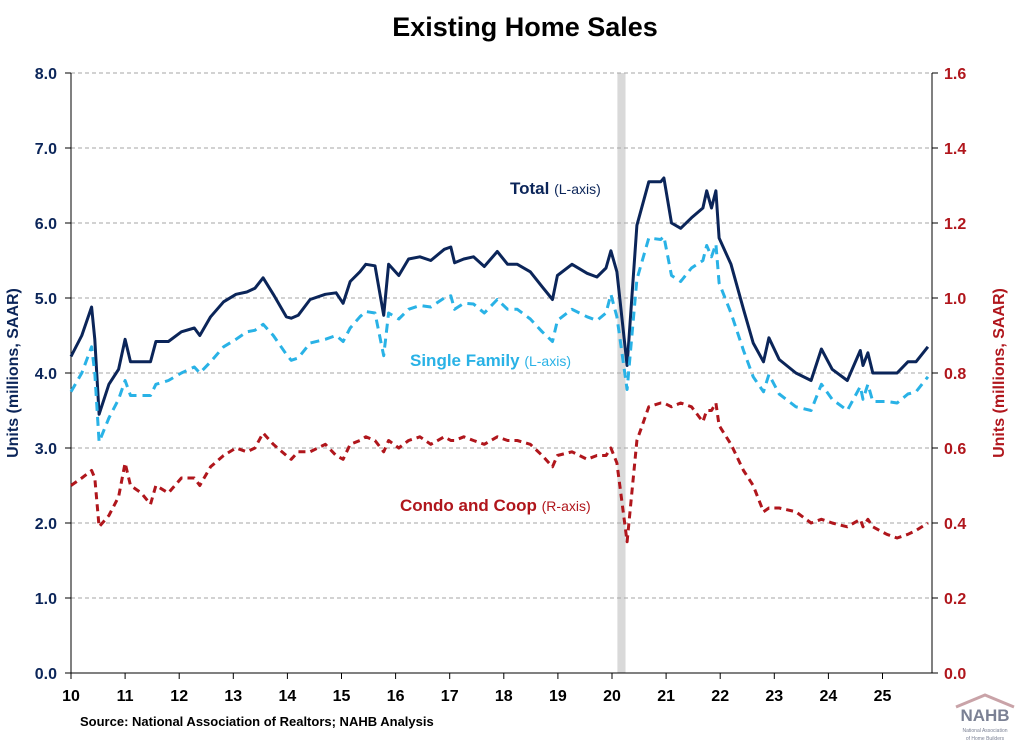  What do you see at coordinates (955, 599) in the screenshot?
I see `y-right-tick-label: 0.2` at bounding box center [955, 599].